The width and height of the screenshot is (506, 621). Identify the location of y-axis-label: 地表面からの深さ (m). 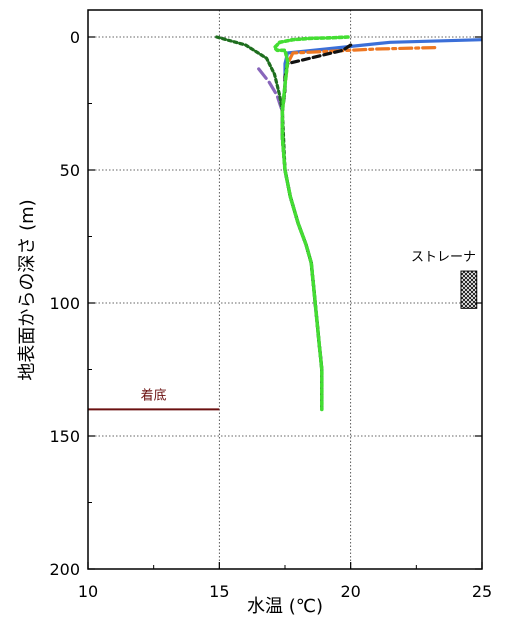
(27, 289).